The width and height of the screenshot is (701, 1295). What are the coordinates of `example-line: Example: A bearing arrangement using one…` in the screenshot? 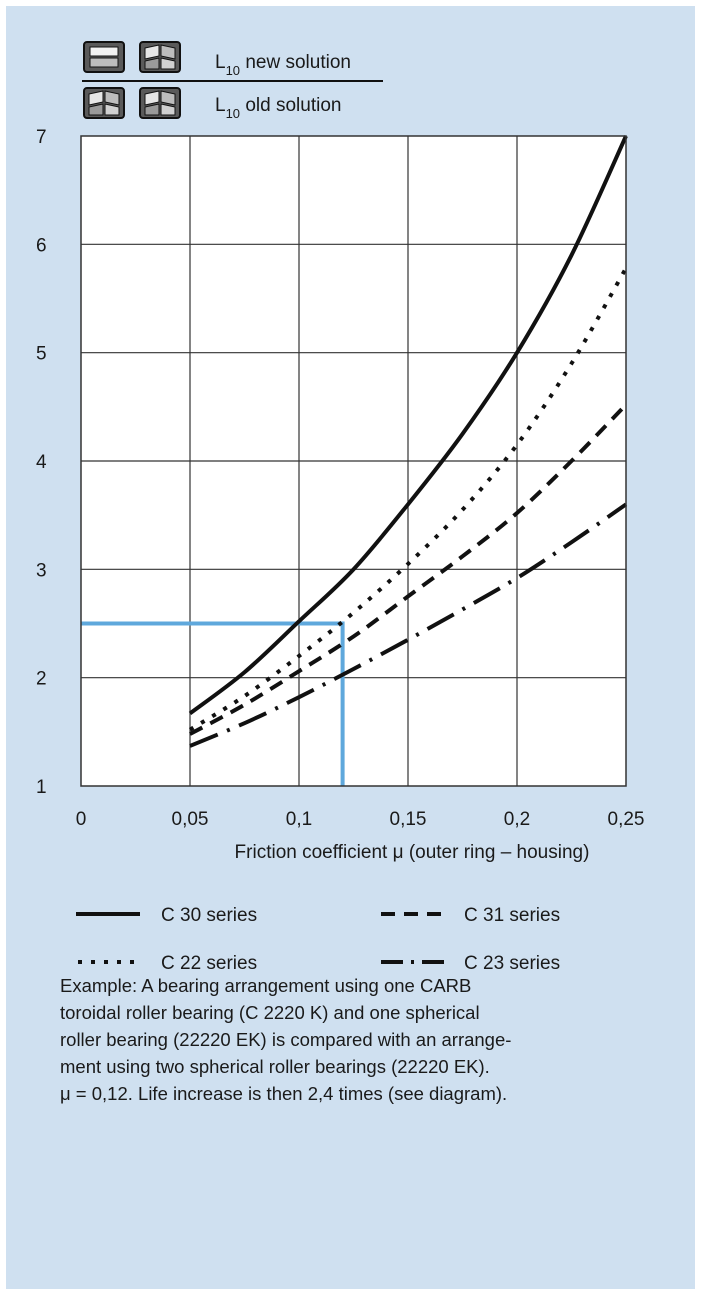 It's located at (266, 985).